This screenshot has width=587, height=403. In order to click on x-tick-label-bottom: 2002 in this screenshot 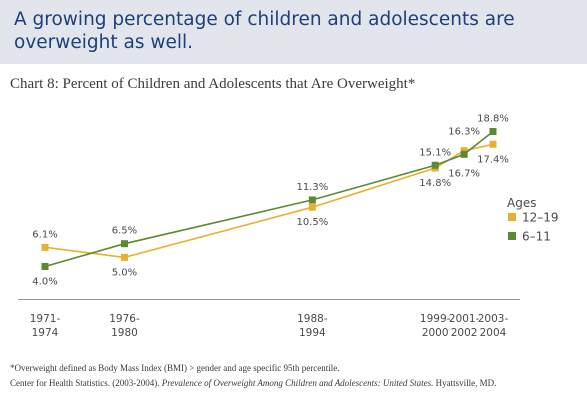, I will do `click(464, 333)`.